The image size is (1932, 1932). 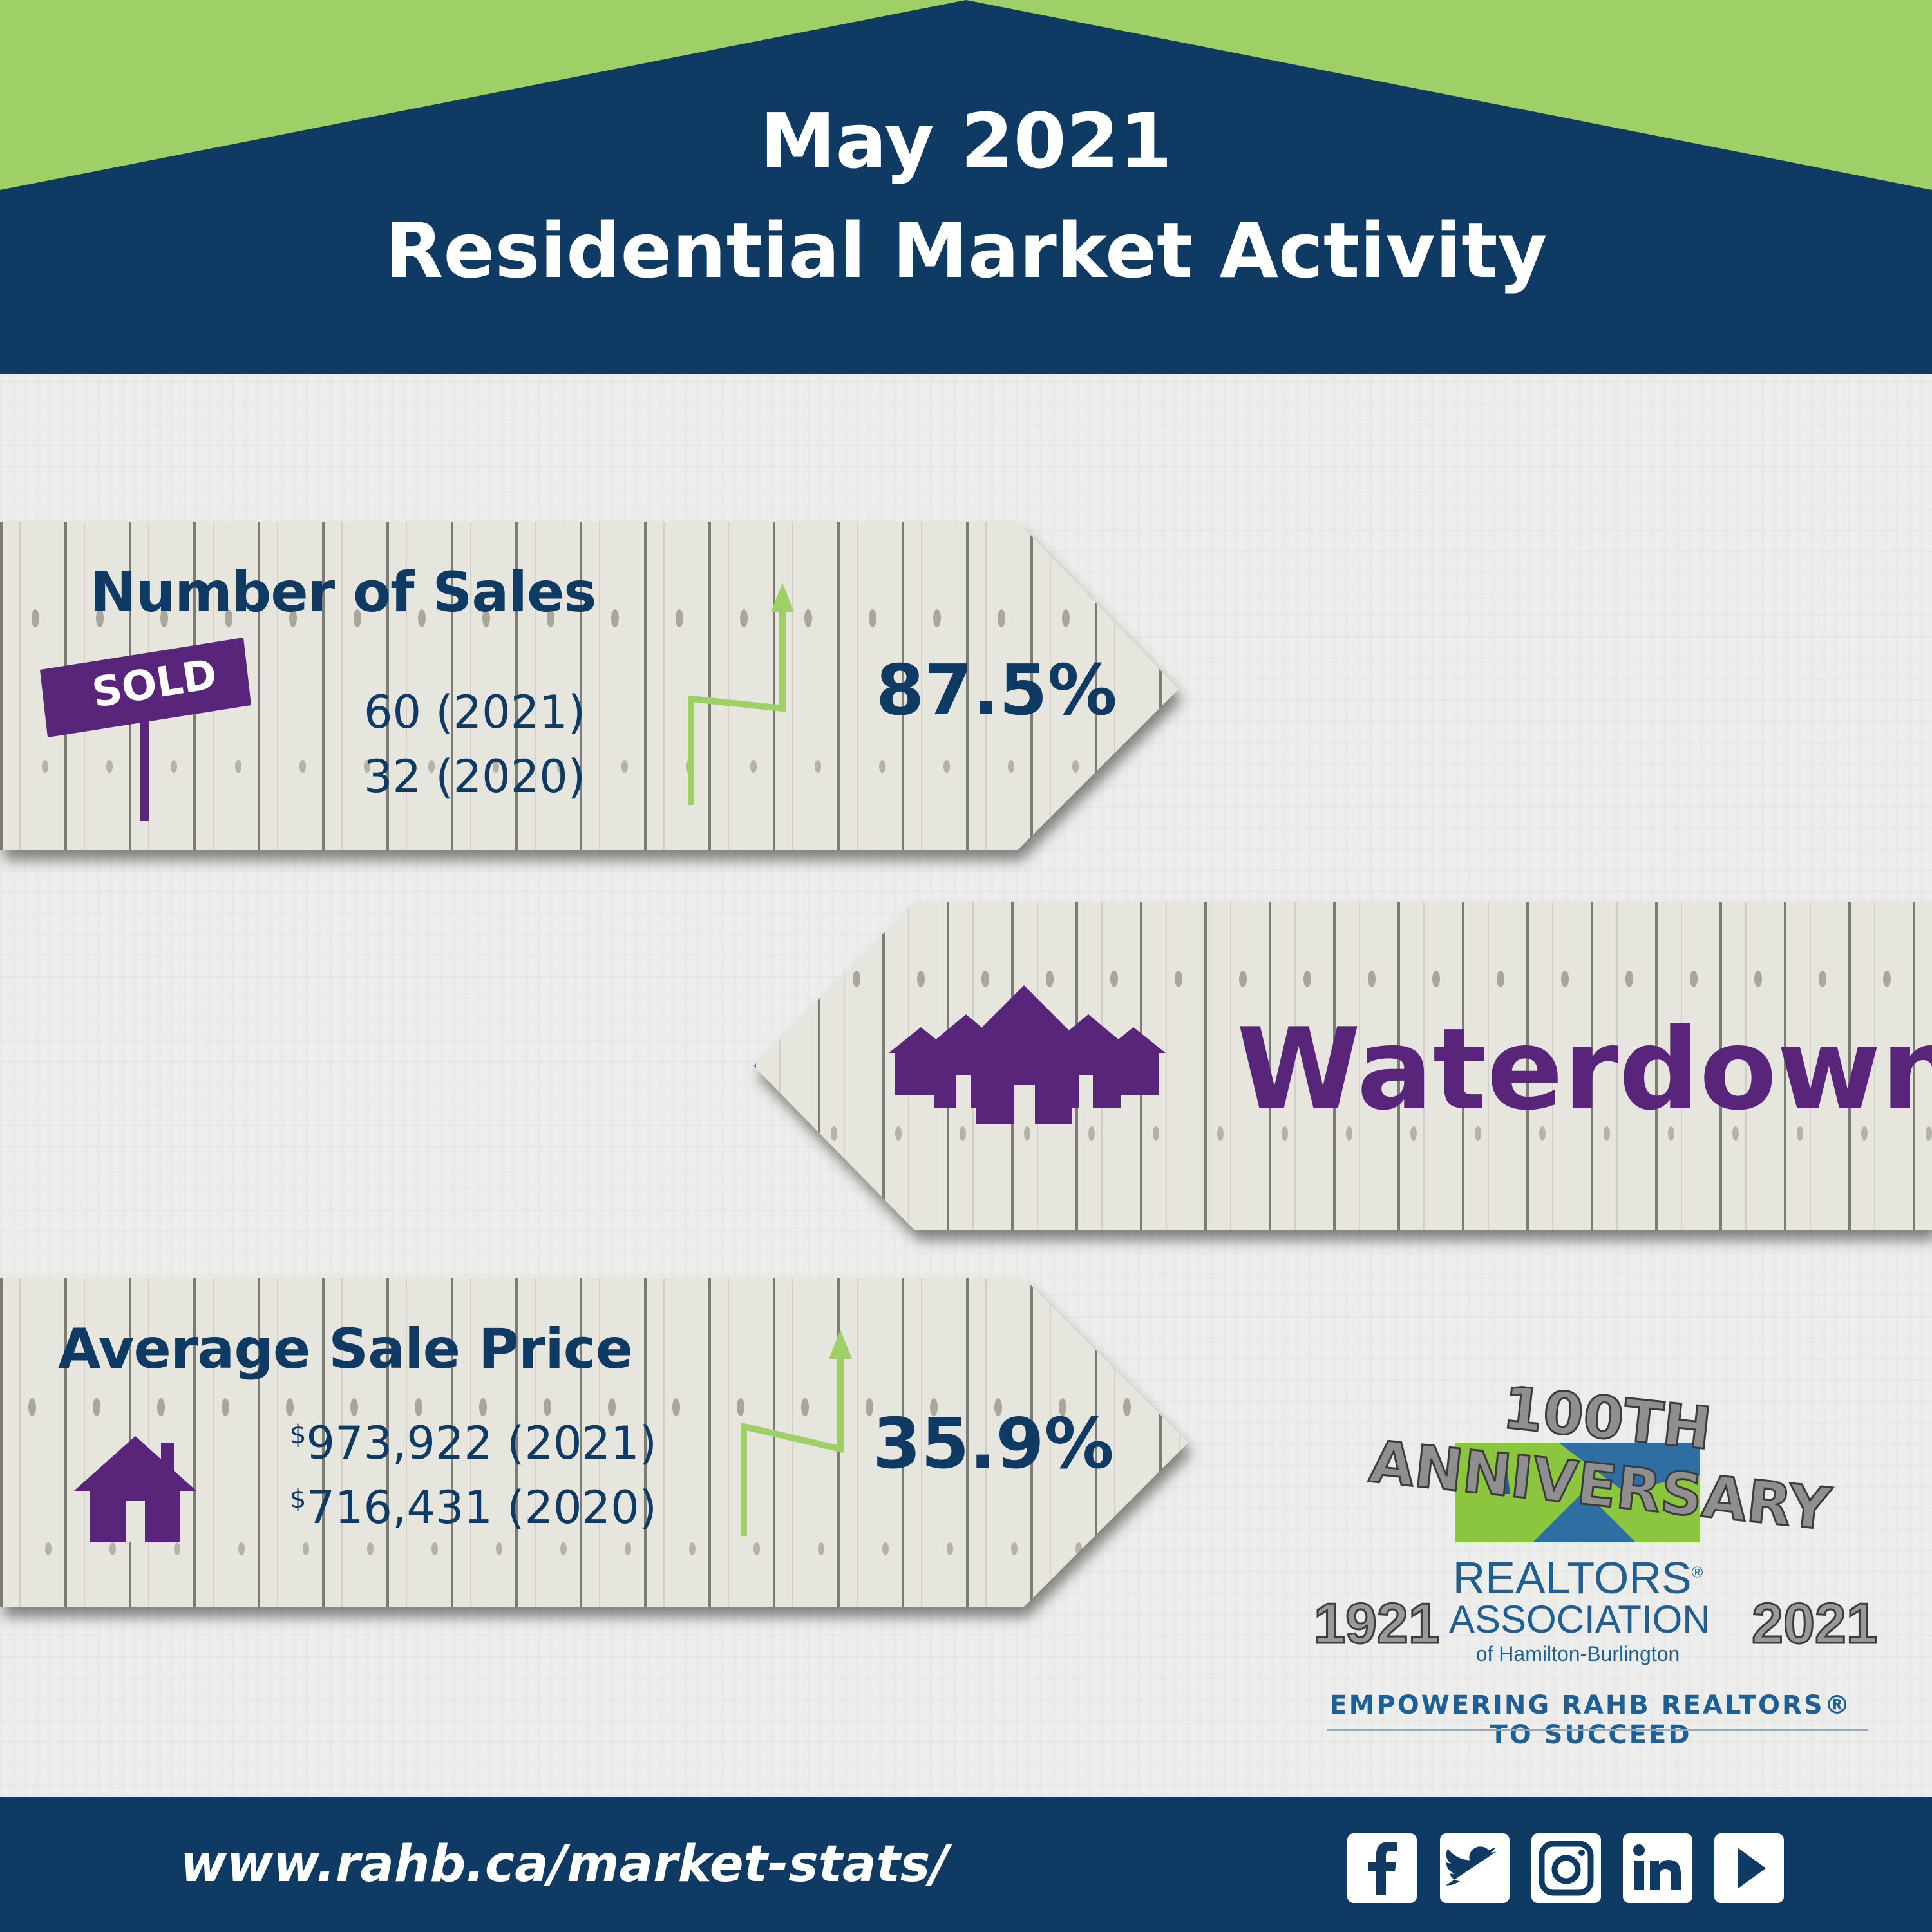 I want to click on sales-heading: Number of Sales, so click(x=343, y=592).